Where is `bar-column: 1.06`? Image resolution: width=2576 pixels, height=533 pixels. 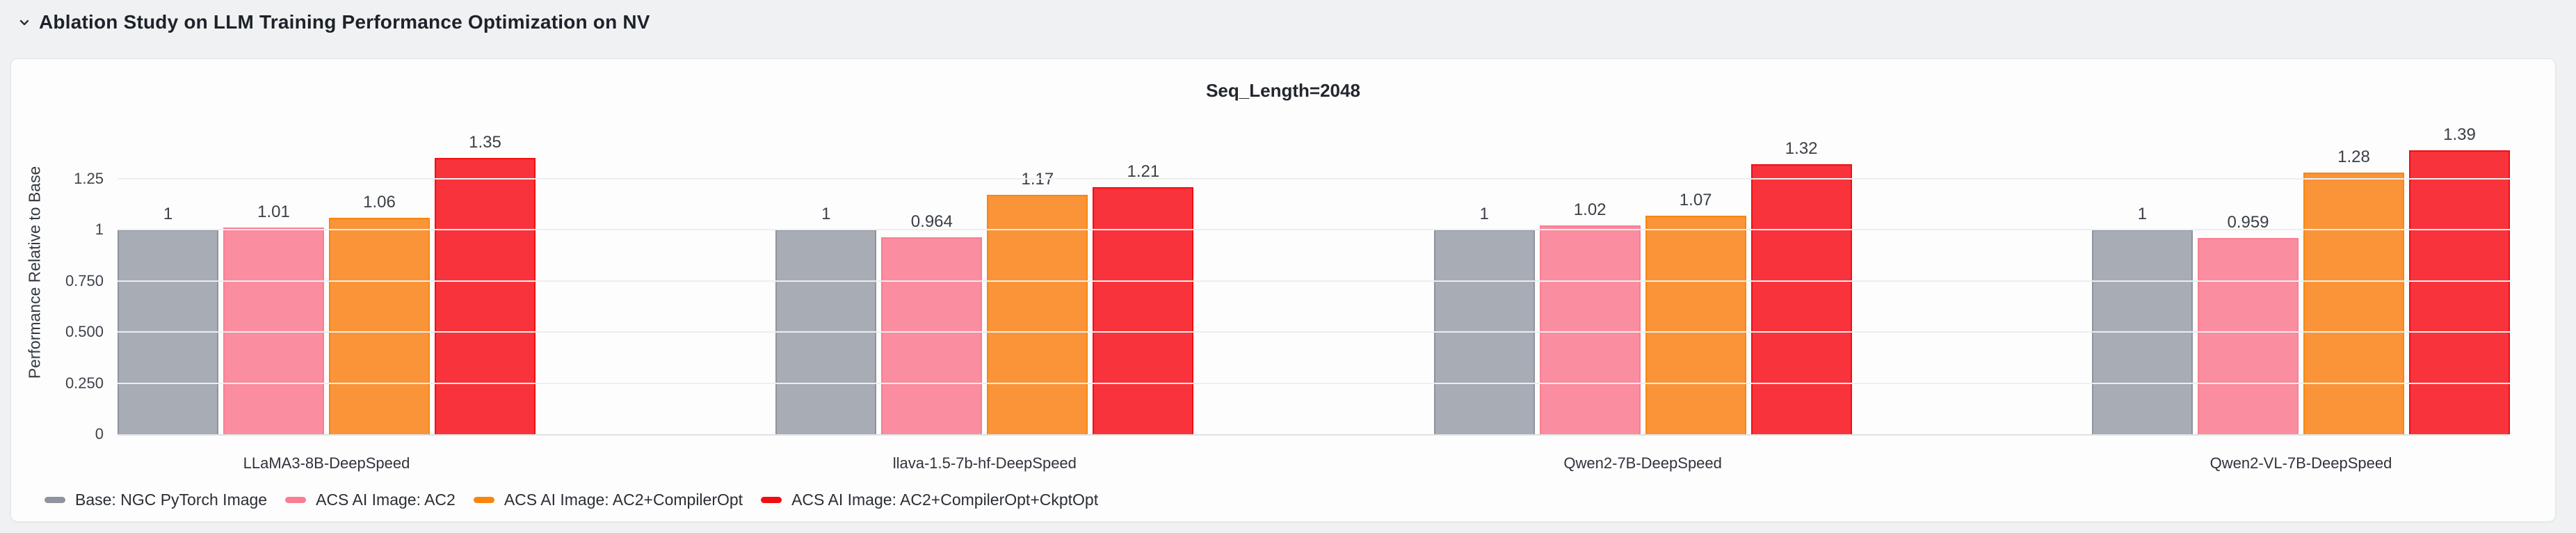 bar-column: 1.06 is located at coordinates (379, 313).